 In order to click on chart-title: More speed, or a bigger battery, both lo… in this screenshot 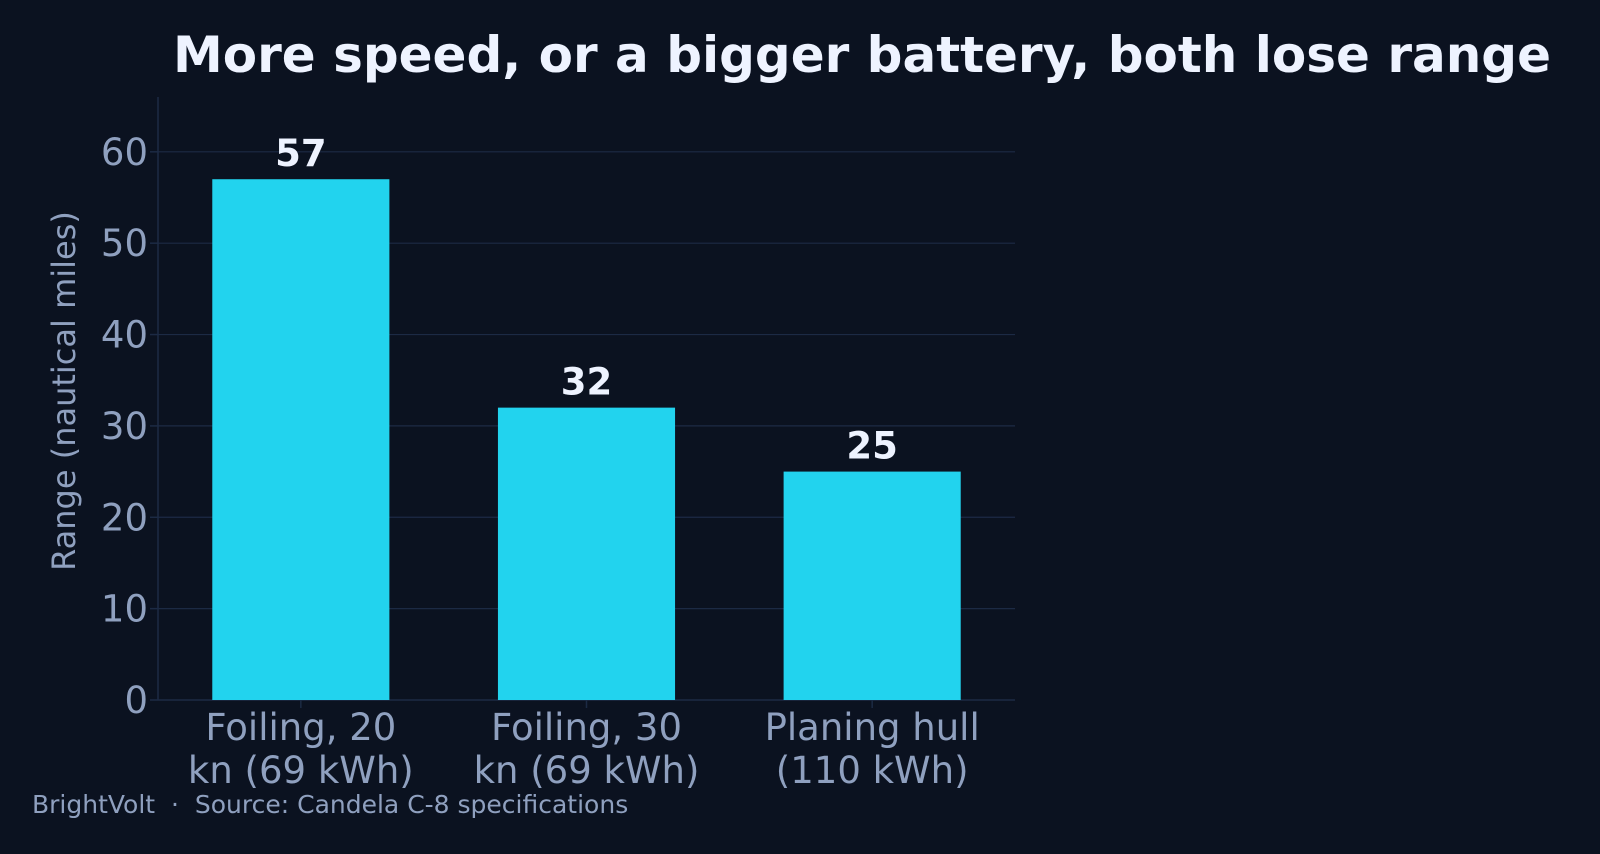, I will do `click(862, 55)`.